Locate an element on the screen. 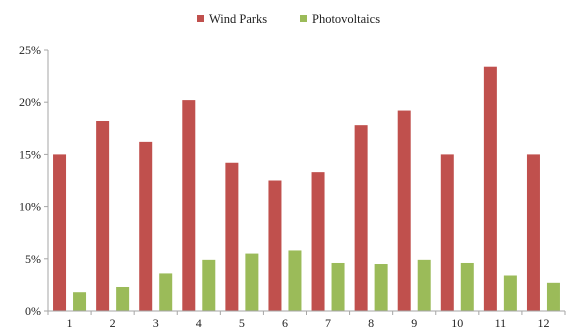 The width and height of the screenshot is (571, 336). legend-label-photovoltaics: Photovoltaics is located at coordinates (346, 19).